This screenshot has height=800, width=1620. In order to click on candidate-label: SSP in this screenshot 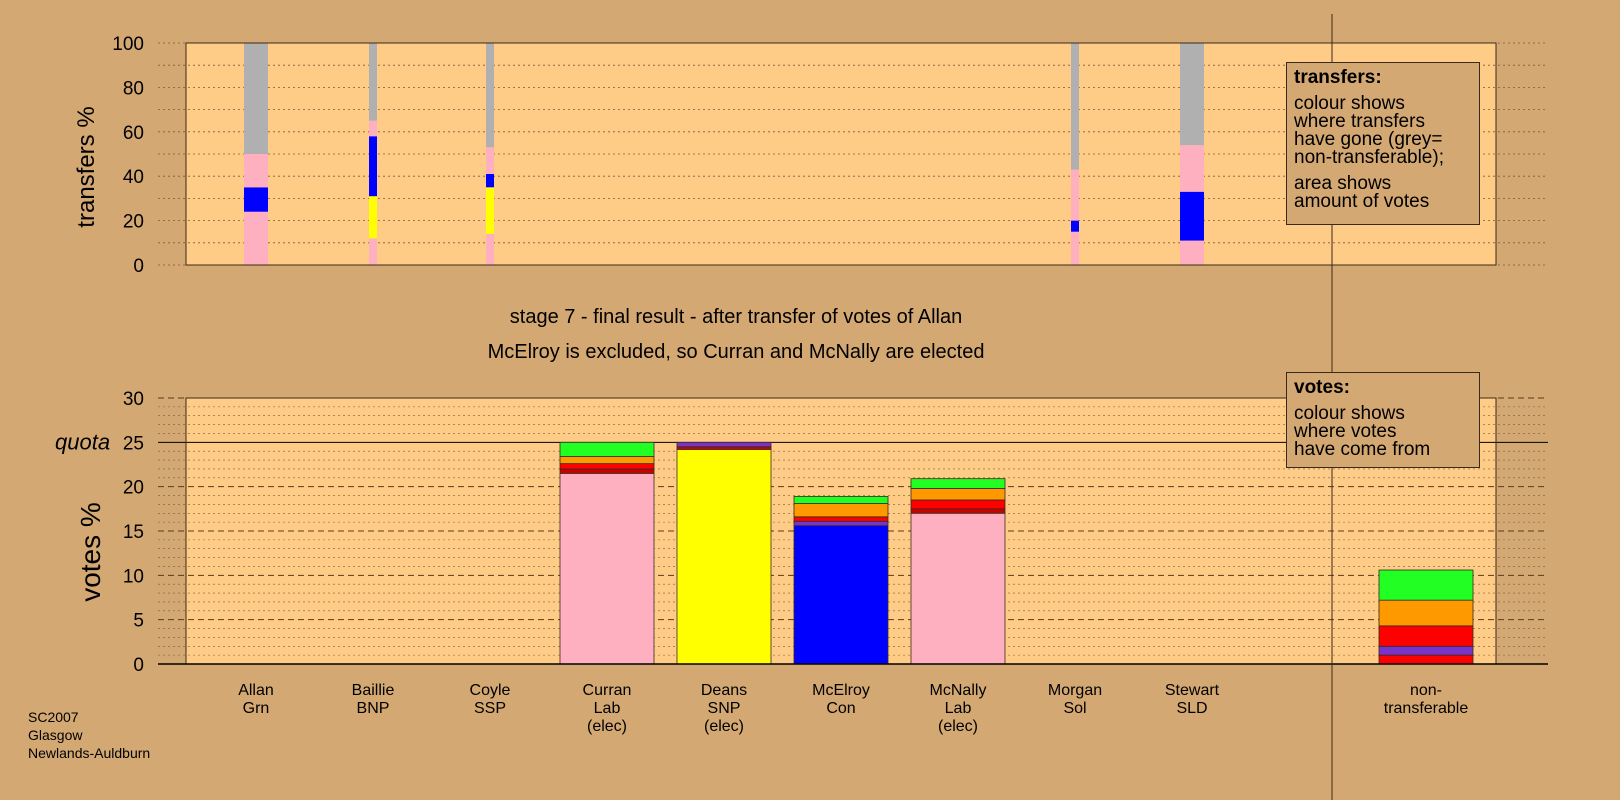, I will do `click(490, 708)`.